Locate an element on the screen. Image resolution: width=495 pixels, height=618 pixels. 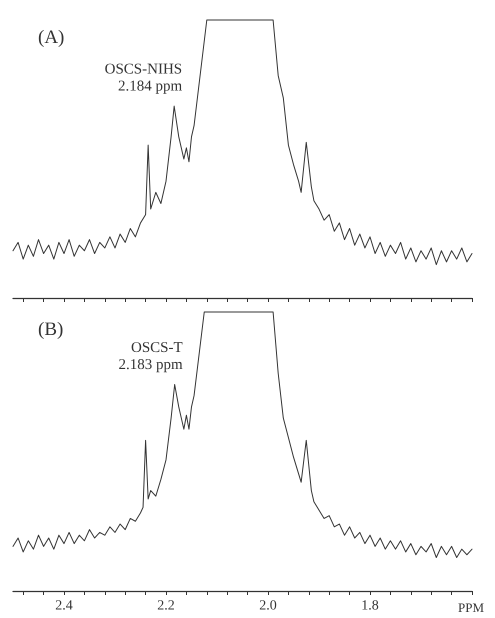
annotation: (B) is located at coordinates (51, 329).